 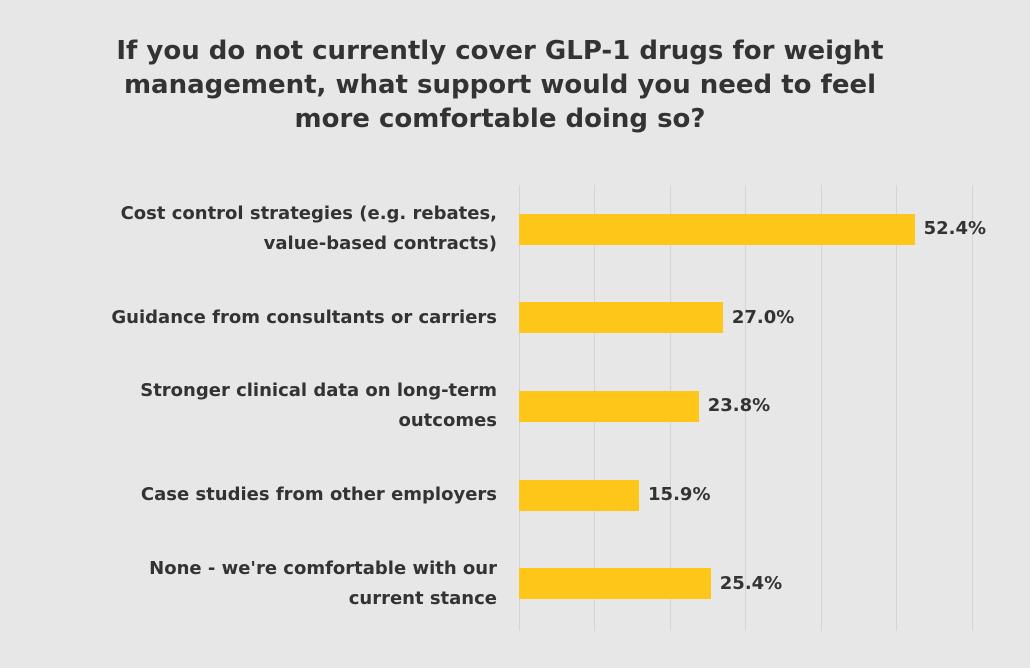 I want to click on value-label: 23.8%, so click(x=739, y=406).